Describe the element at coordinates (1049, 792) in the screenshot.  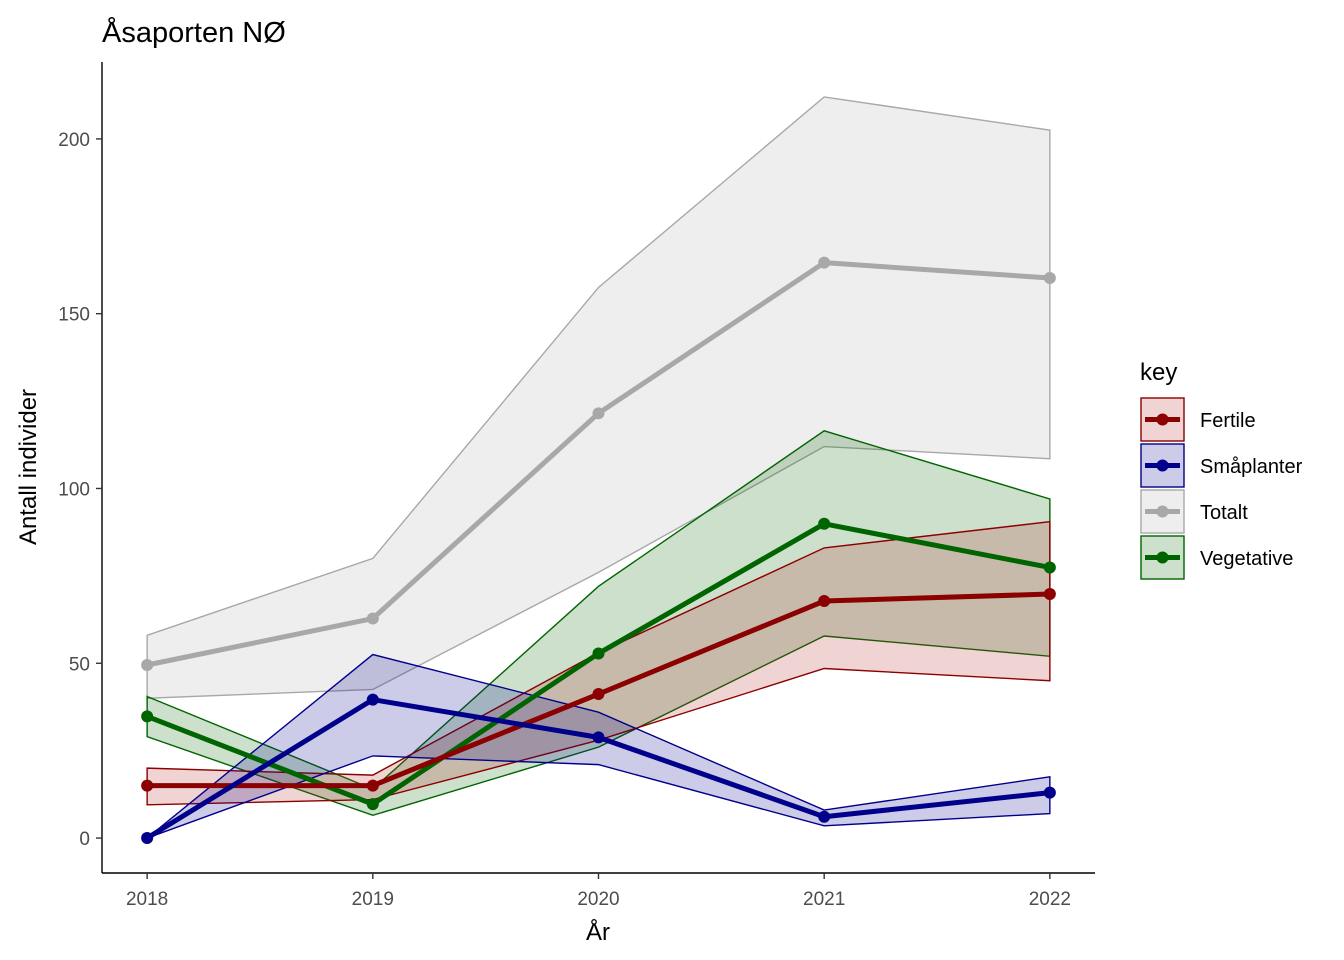
I see `point-smaplanter-2022` at that location.